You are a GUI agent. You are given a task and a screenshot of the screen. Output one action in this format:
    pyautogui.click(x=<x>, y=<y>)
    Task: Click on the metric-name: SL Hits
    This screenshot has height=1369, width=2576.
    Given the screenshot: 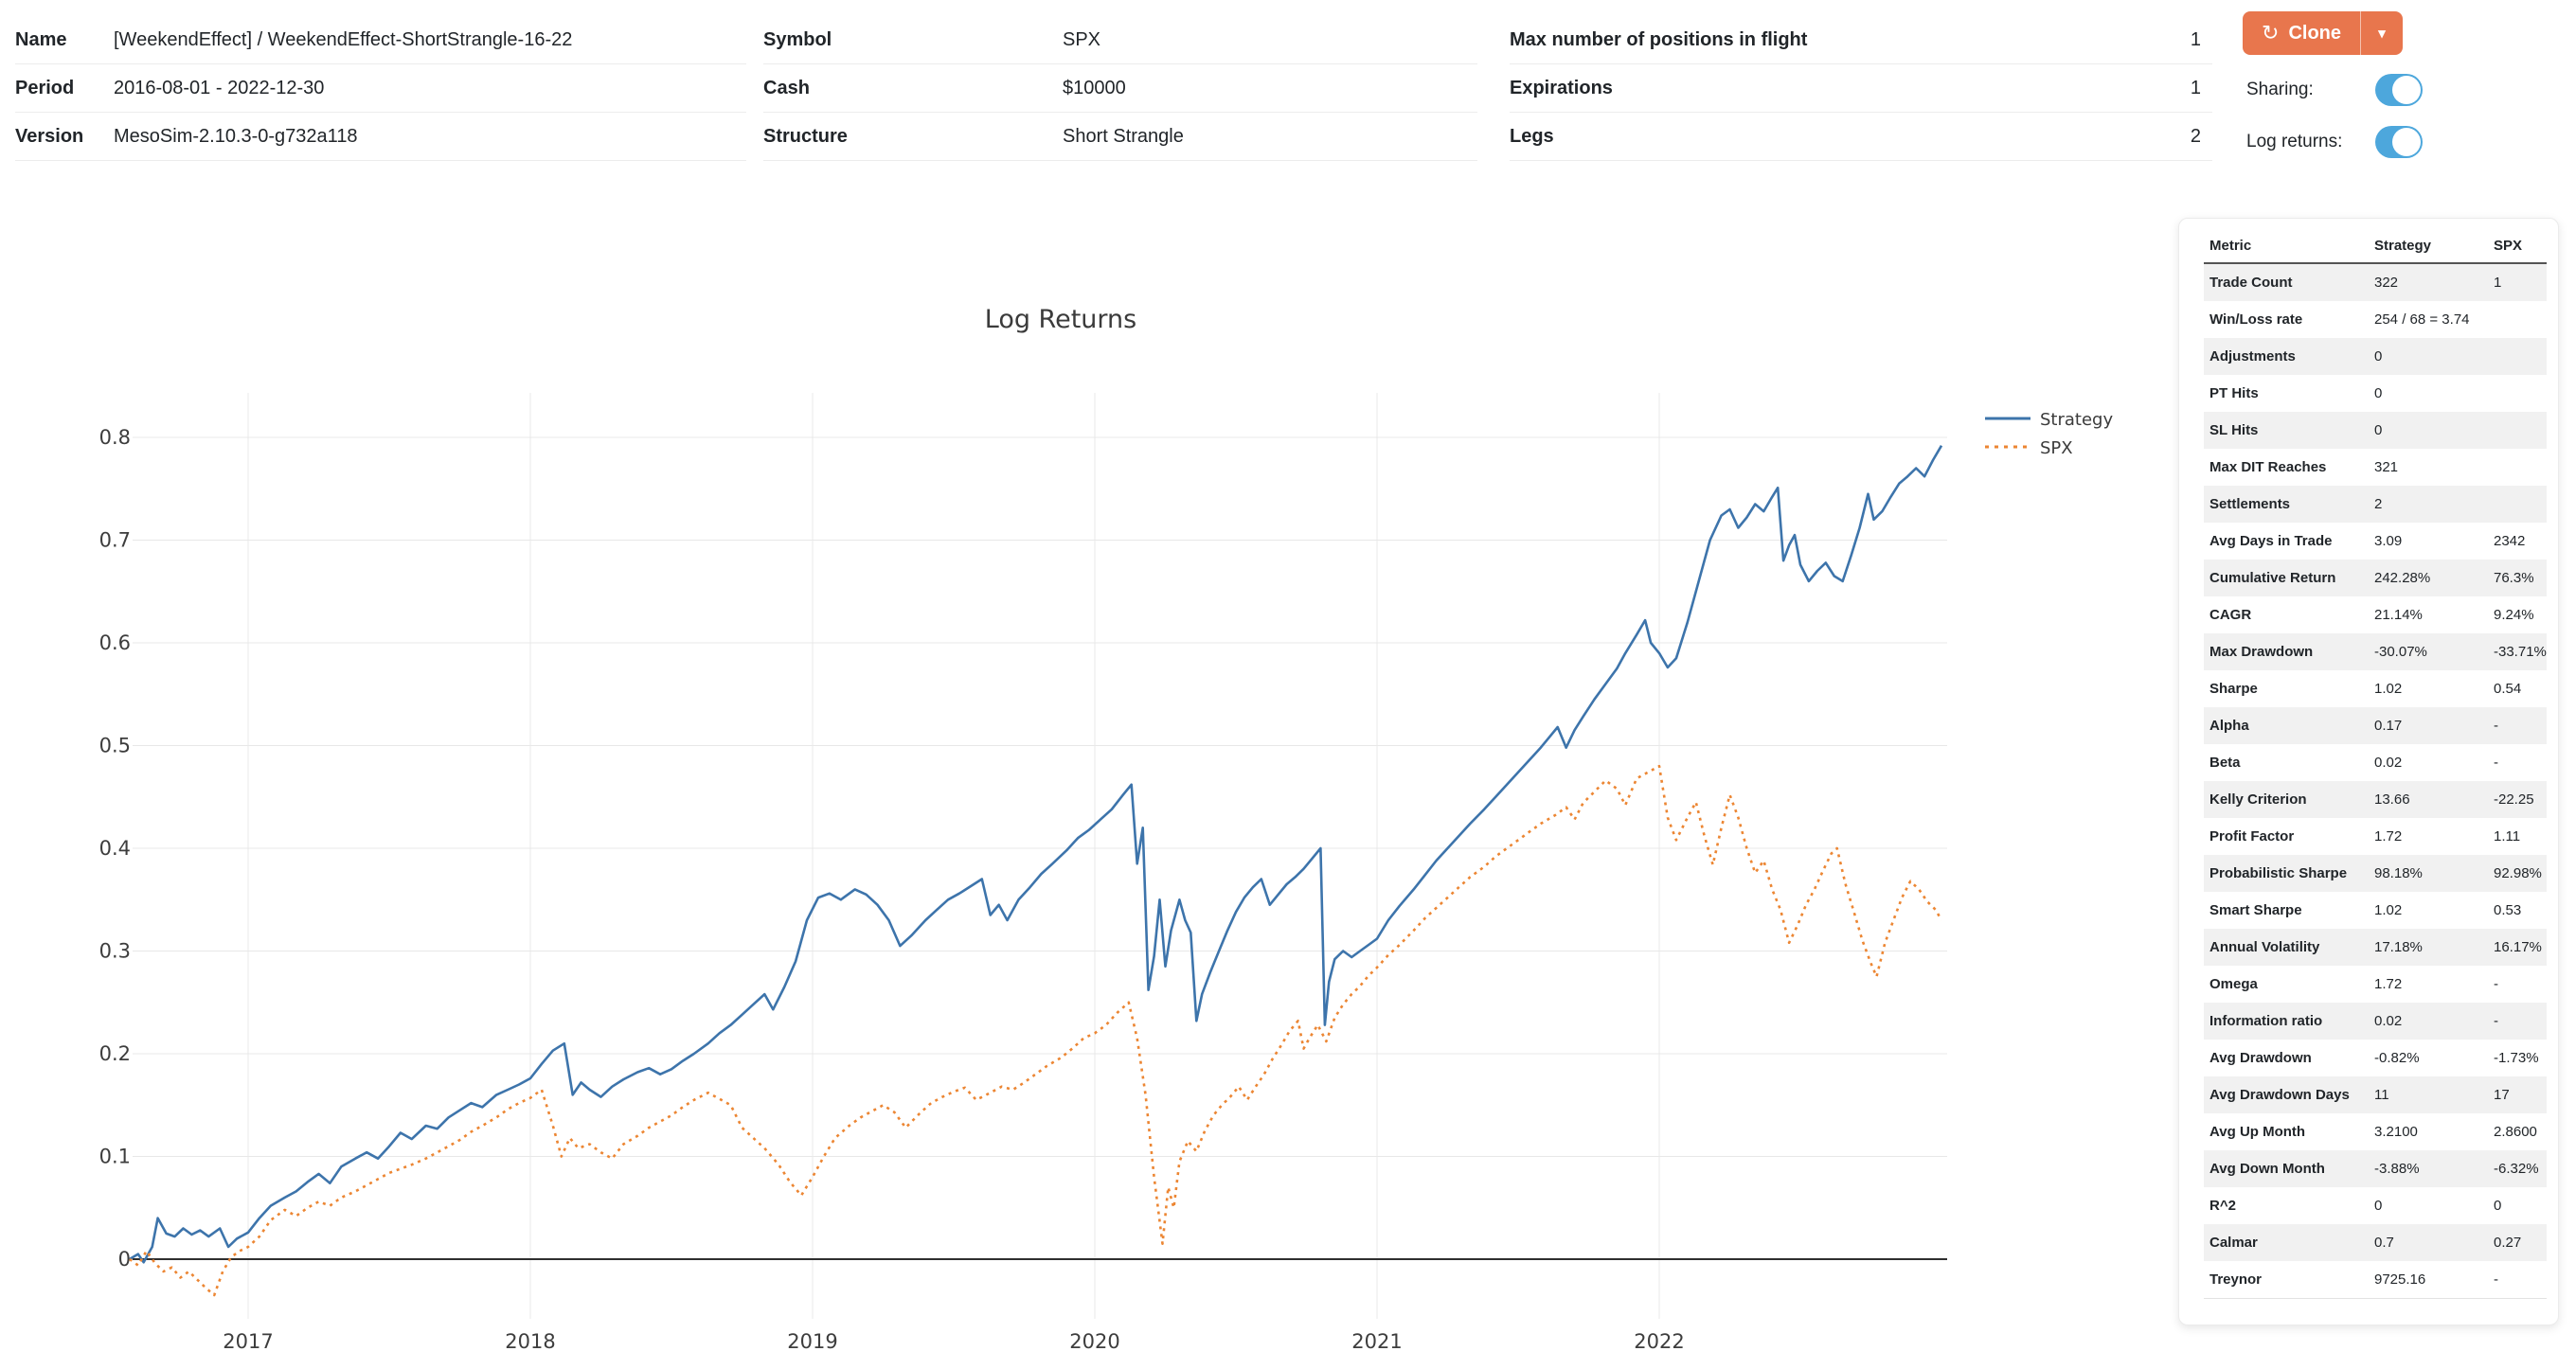 What is the action you would take?
    pyautogui.click(x=2234, y=430)
    